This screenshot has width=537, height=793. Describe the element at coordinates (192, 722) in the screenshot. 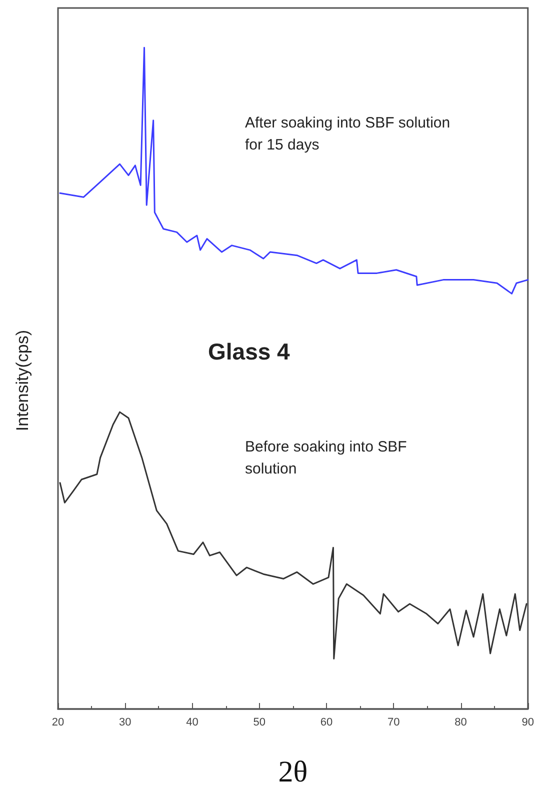

I see `x-tick-label: 40` at that location.